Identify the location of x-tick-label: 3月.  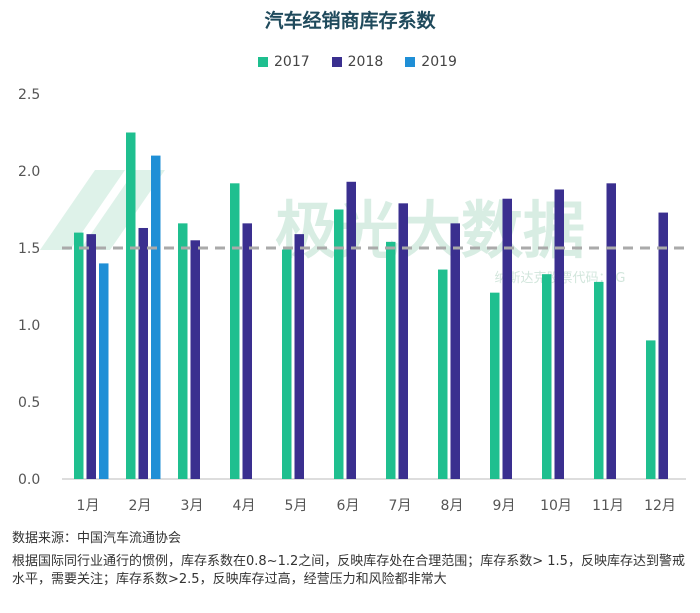
(192, 506).